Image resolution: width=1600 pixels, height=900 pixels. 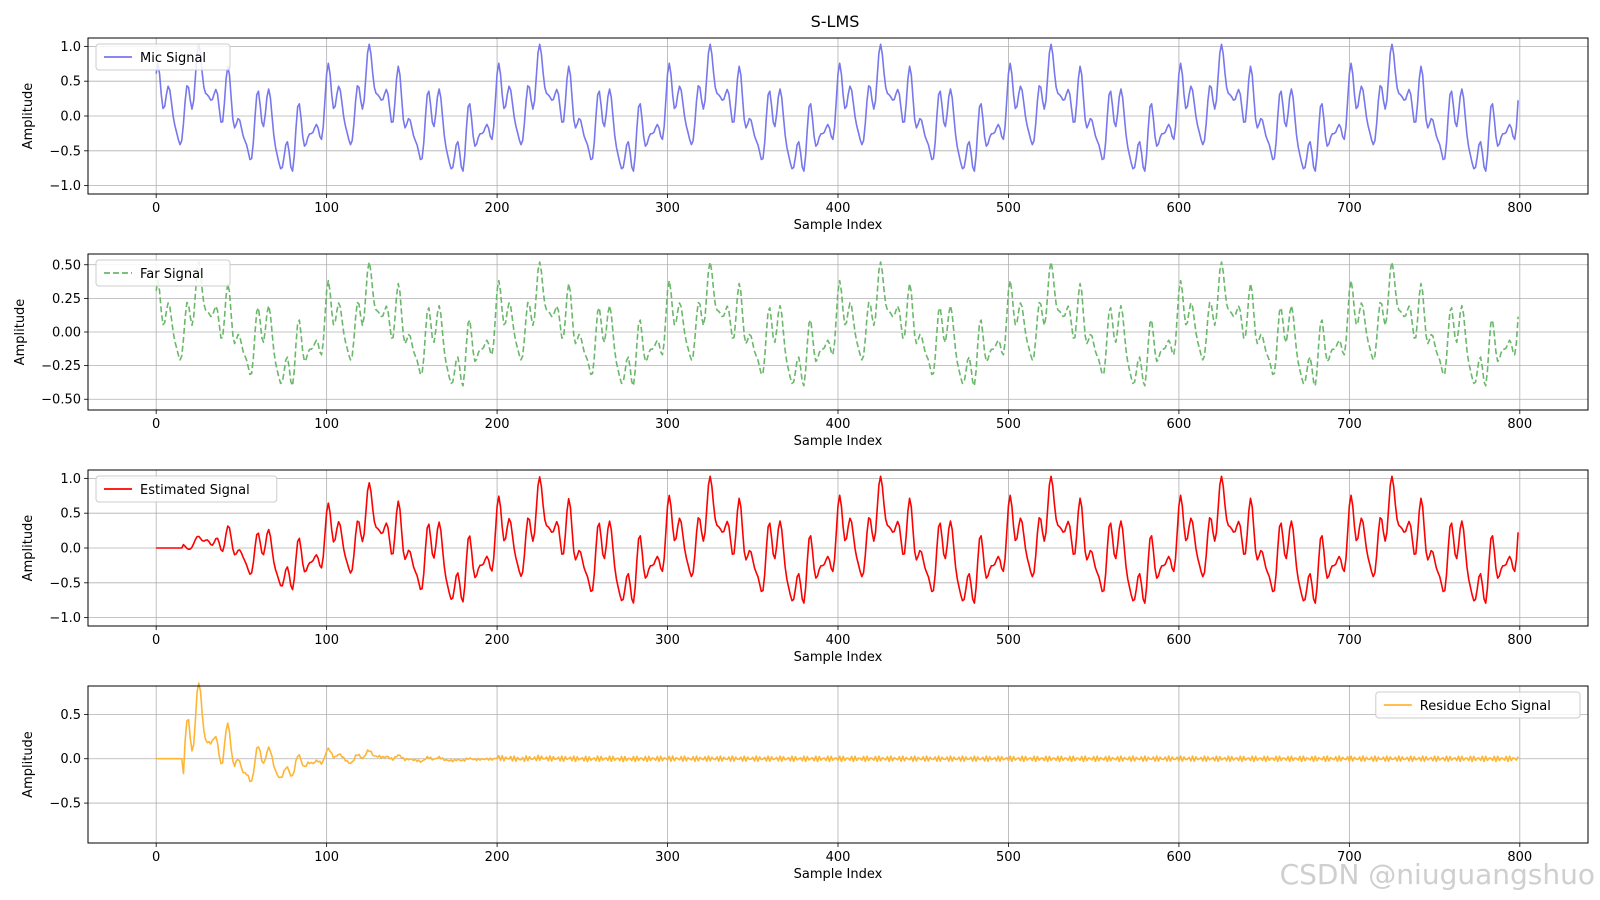 I want to click on y-tick-label: −0.25, so click(x=61, y=366).